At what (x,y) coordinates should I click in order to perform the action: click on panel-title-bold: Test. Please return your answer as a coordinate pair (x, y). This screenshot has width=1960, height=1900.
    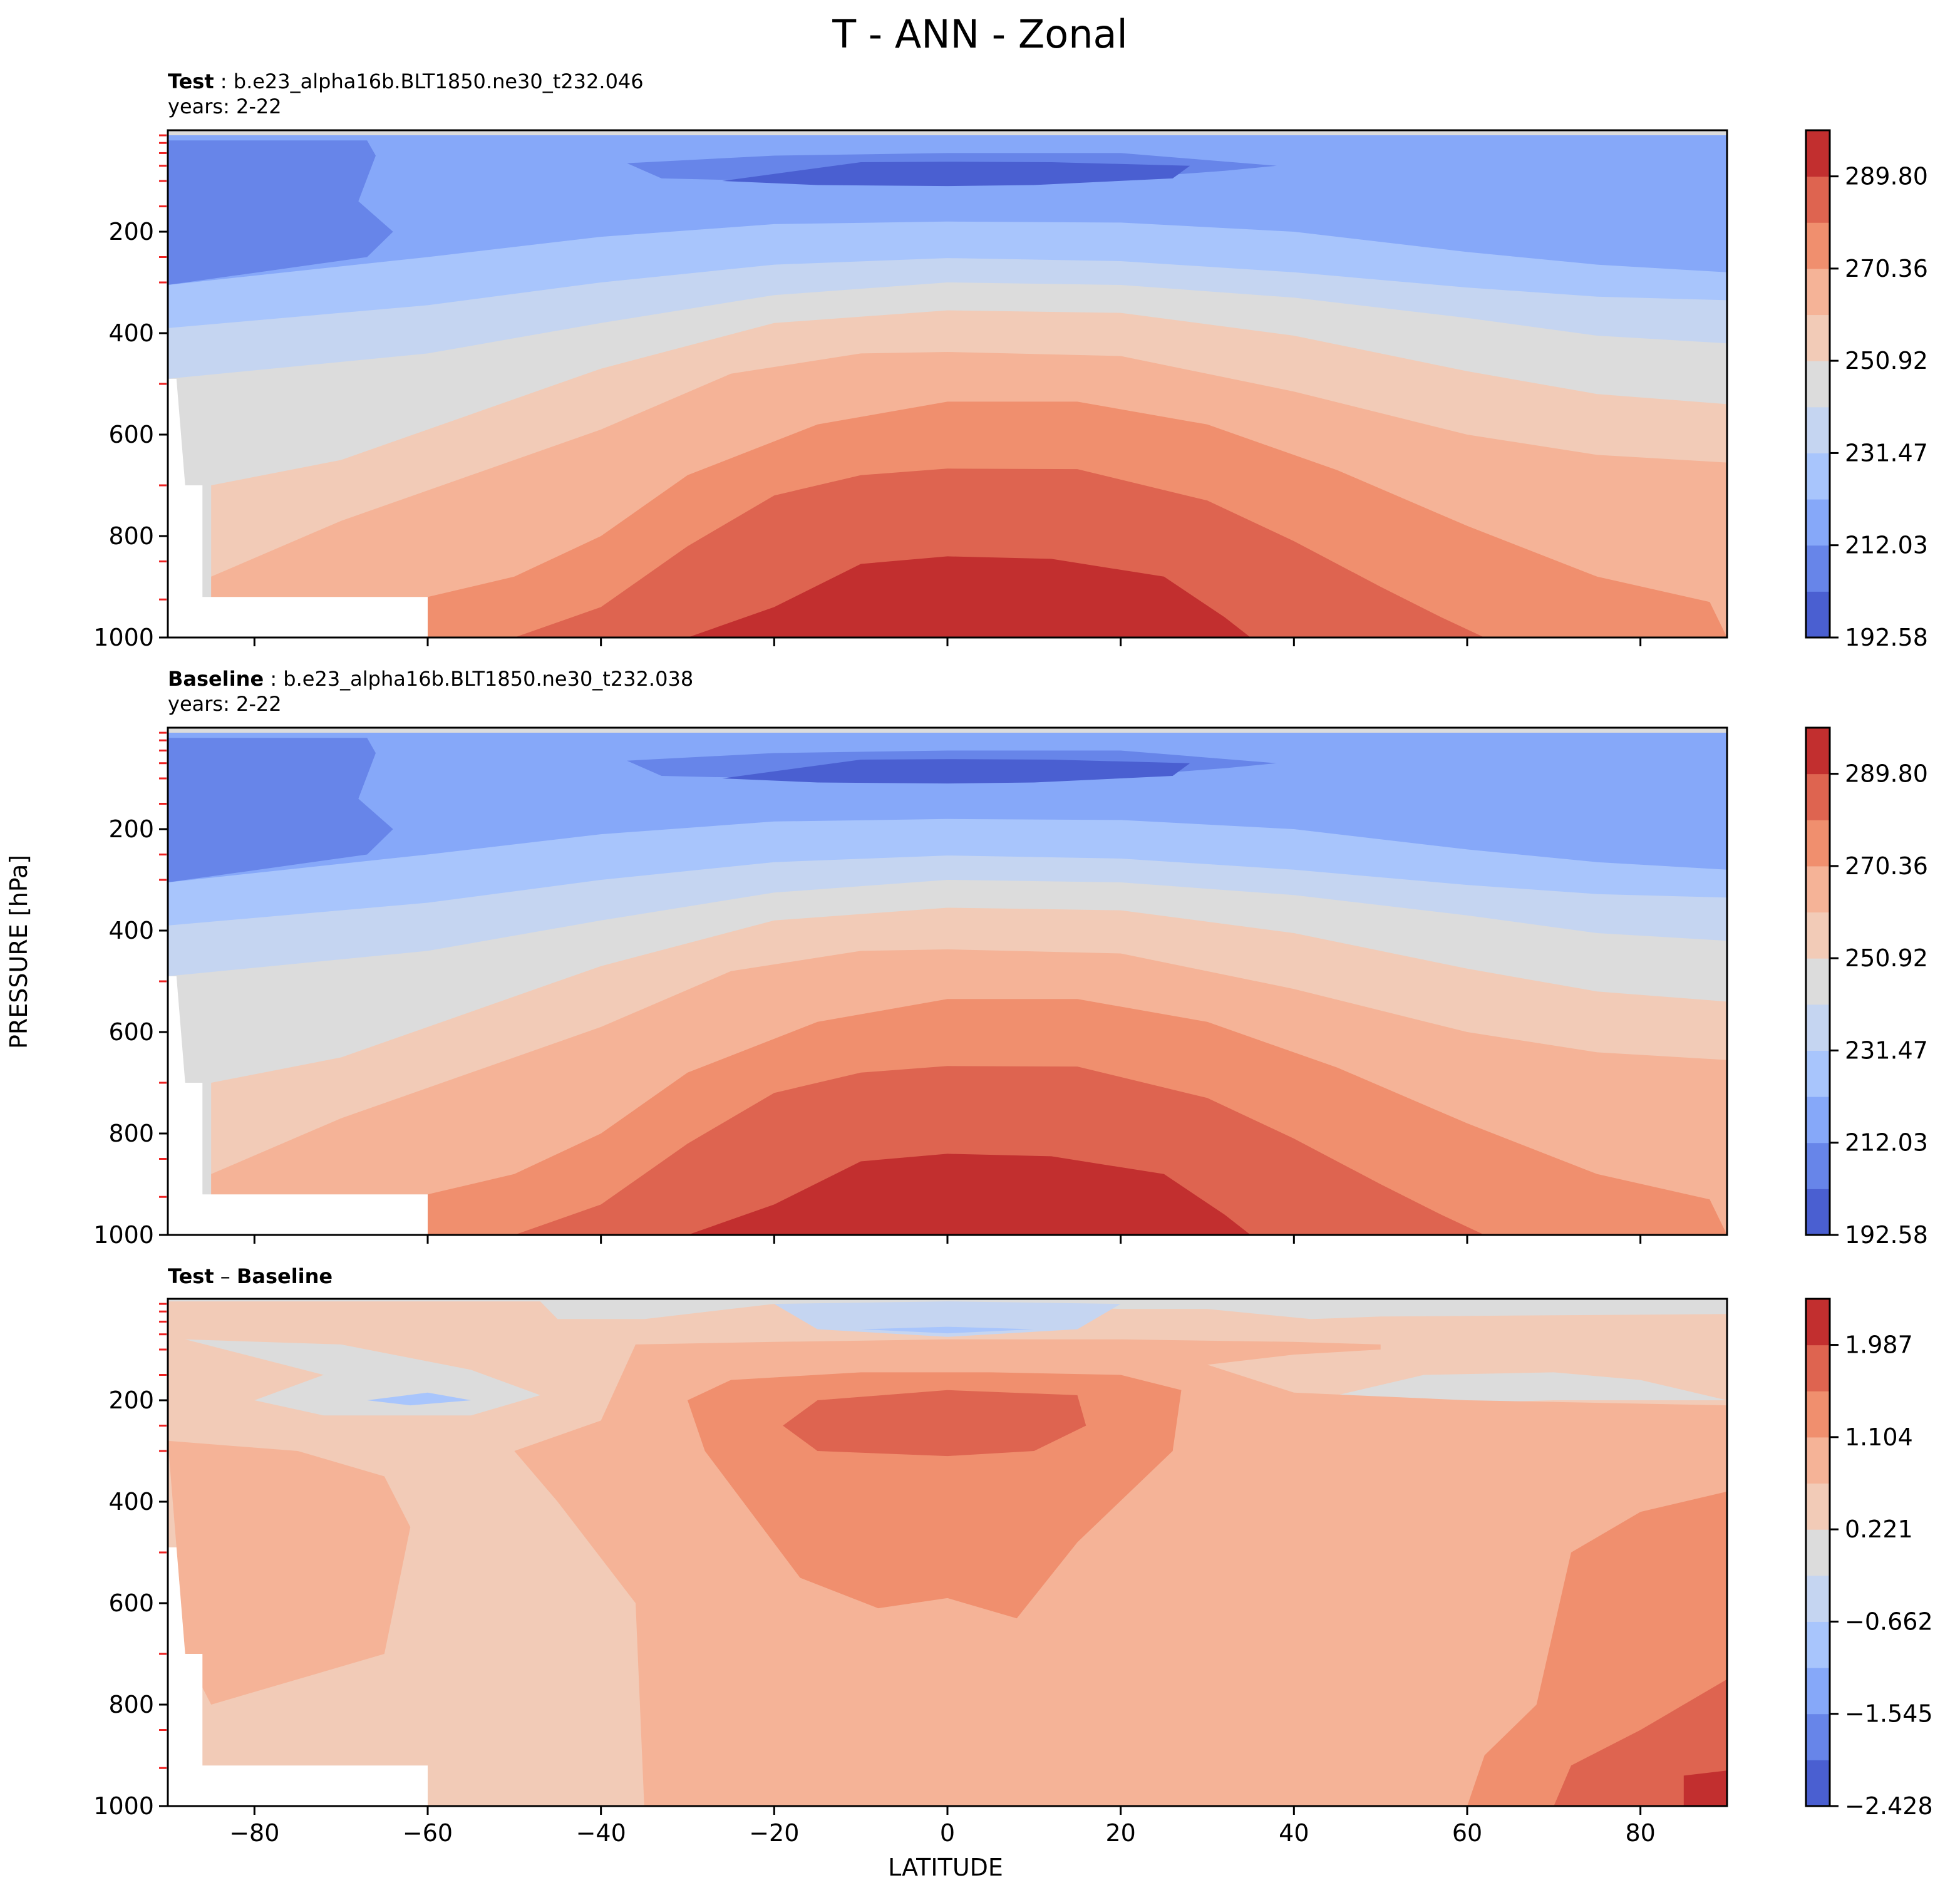
    Looking at the image, I should click on (191, 81).